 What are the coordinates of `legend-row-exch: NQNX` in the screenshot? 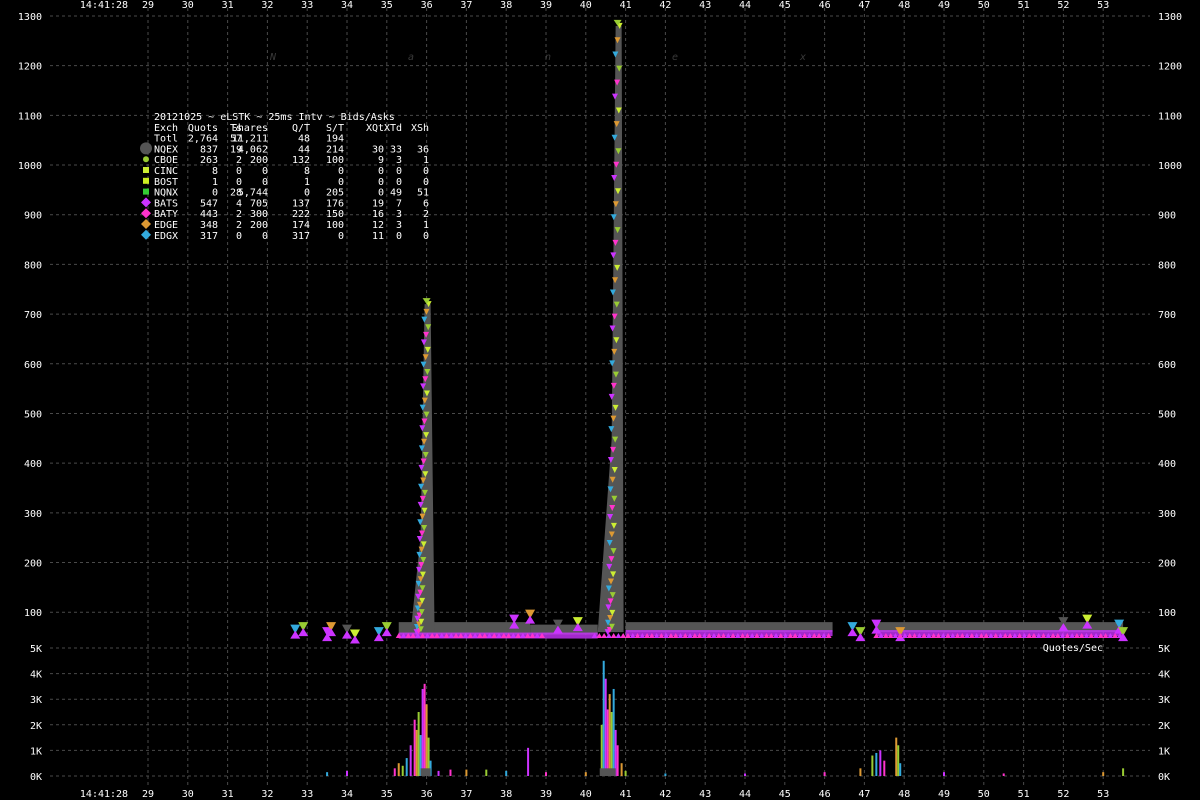 It's located at (166, 193).